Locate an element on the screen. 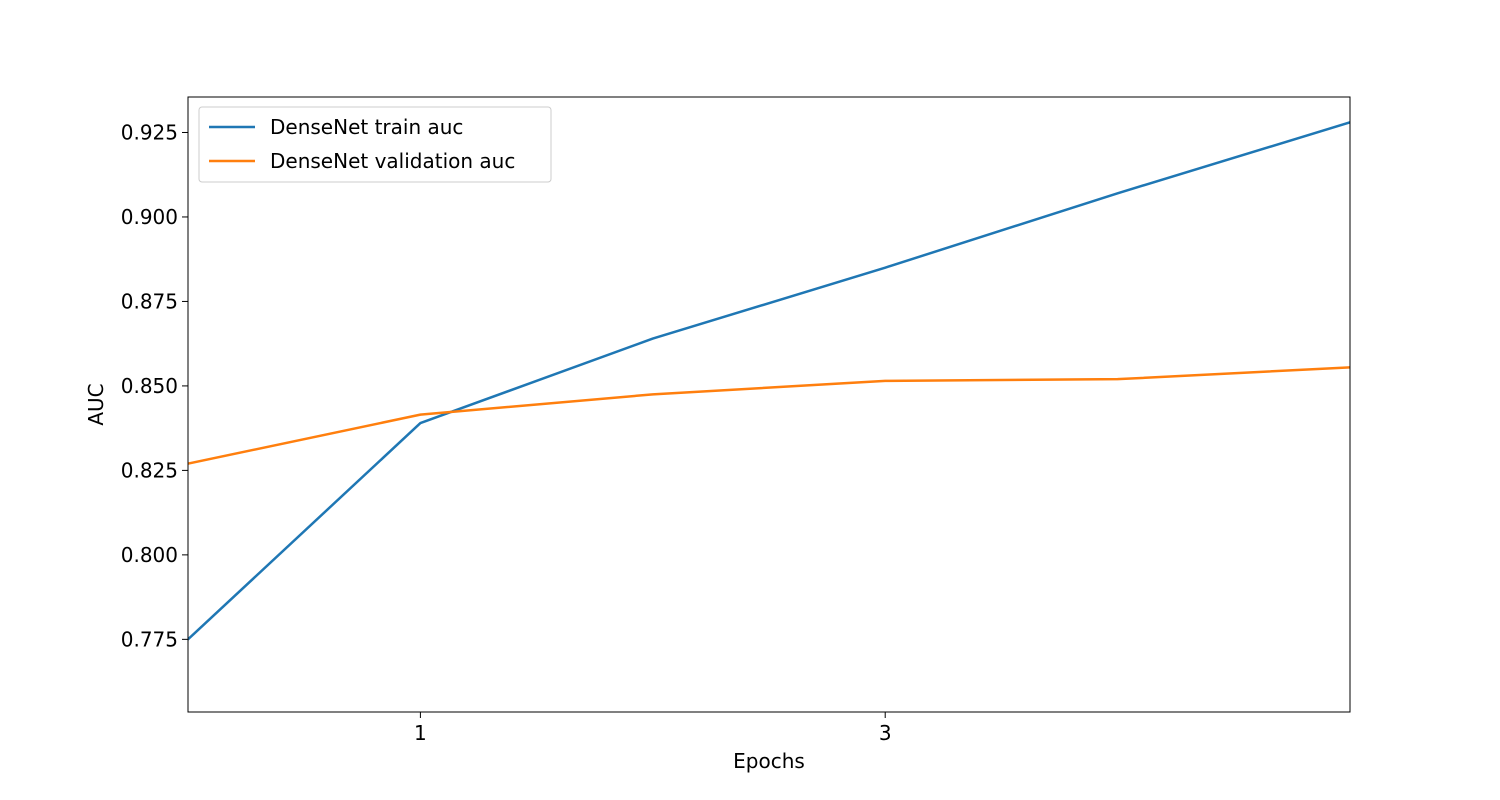 This screenshot has width=1500, height=800. y-axis-ticks: 0.775 0.800 0.825 0.850 0.875 0.900 0.925 is located at coordinates (154, 385).